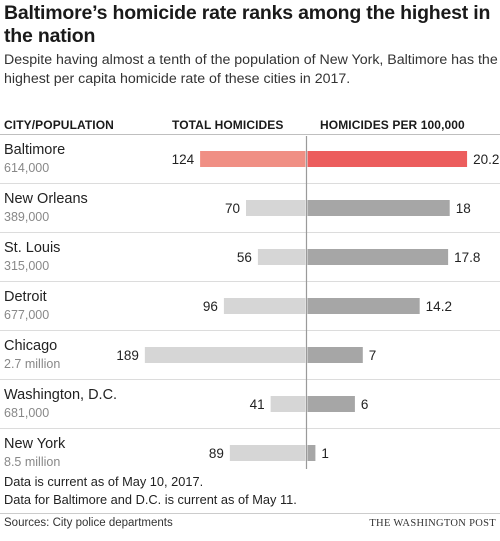 The height and width of the screenshot is (541, 500). What do you see at coordinates (26, 217) in the screenshot?
I see `population-label: 389,000` at bounding box center [26, 217].